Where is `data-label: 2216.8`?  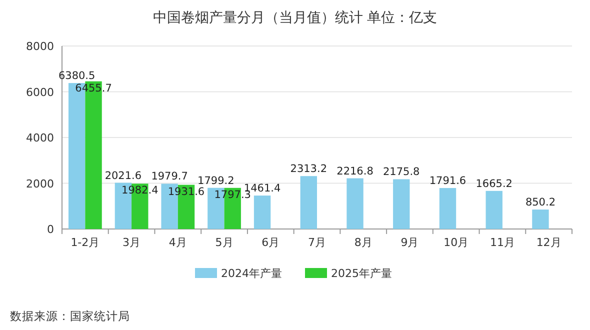 data-label: 2216.8 is located at coordinates (355, 171).